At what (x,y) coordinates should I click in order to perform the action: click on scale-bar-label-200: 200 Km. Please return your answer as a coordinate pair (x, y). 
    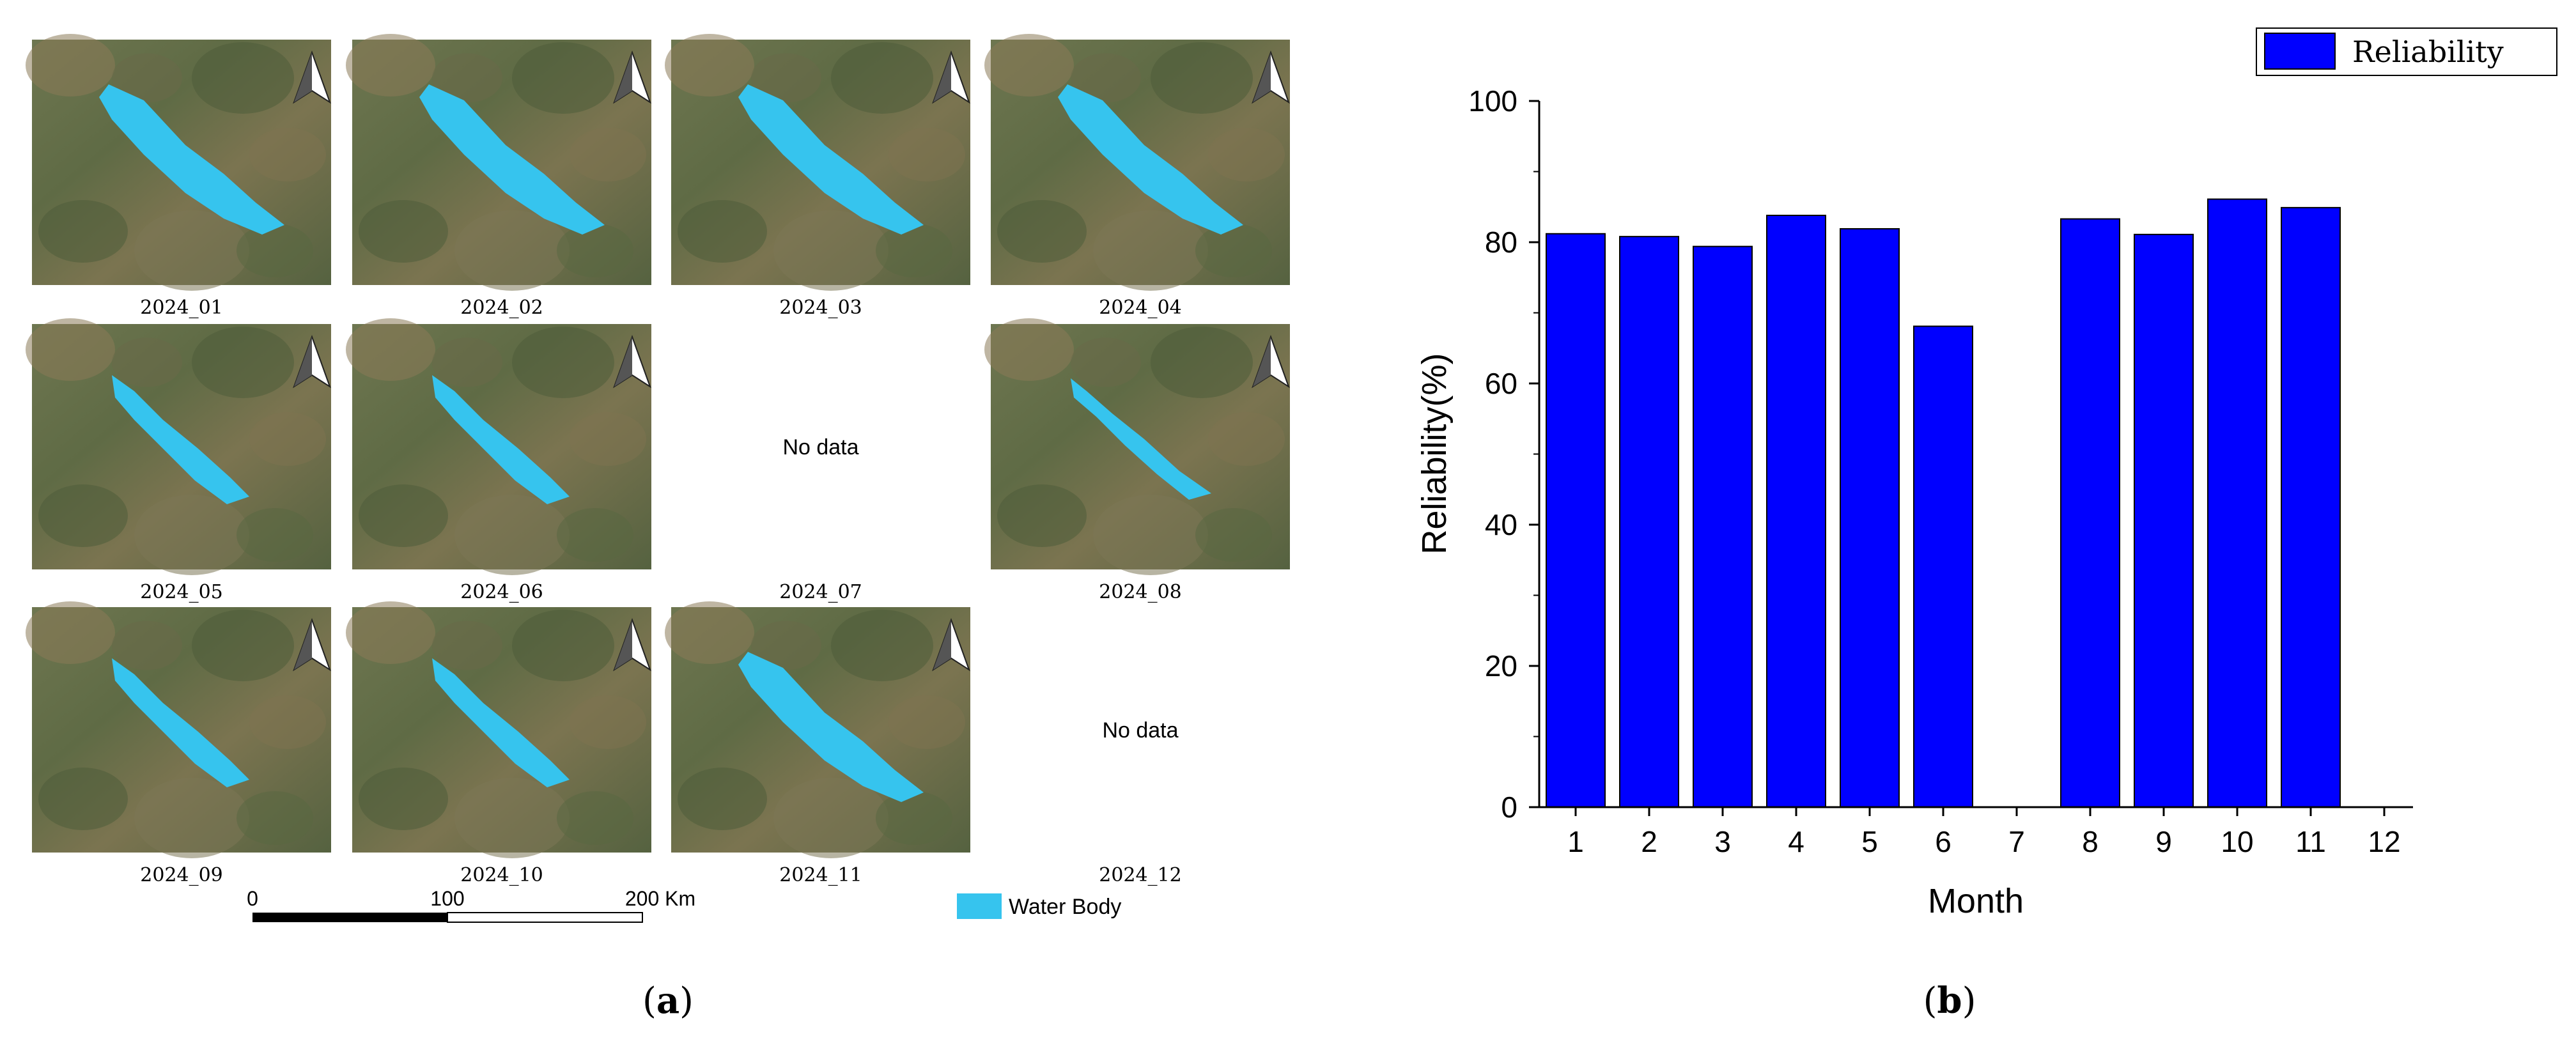
    Looking at the image, I should click on (660, 899).